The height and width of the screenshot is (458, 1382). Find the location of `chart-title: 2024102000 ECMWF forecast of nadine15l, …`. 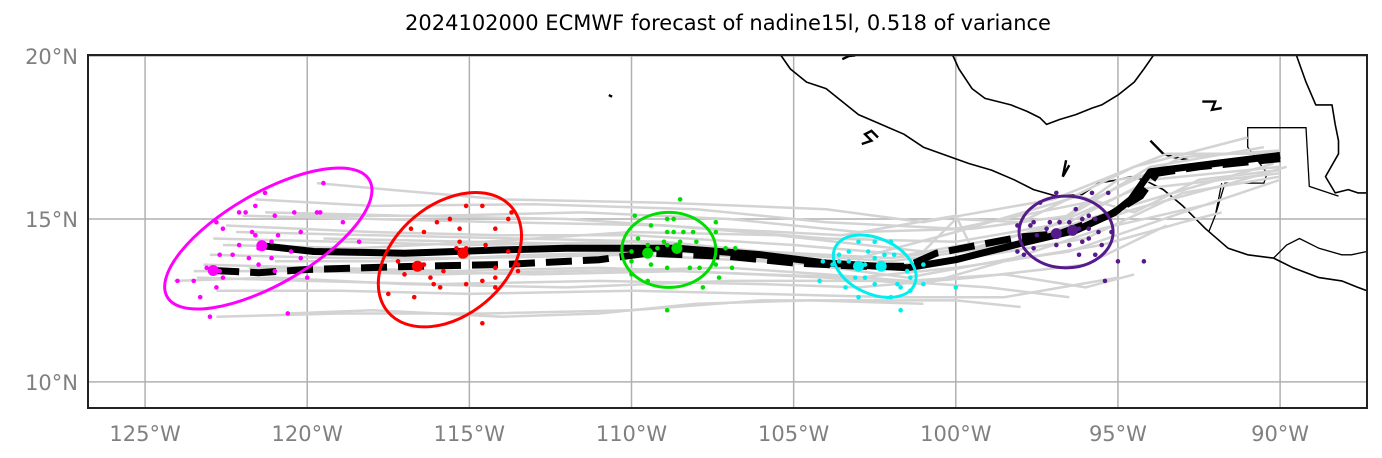

chart-title: 2024102000 ECMWF forecast of nadine15l, … is located at coordinates (728, 23).